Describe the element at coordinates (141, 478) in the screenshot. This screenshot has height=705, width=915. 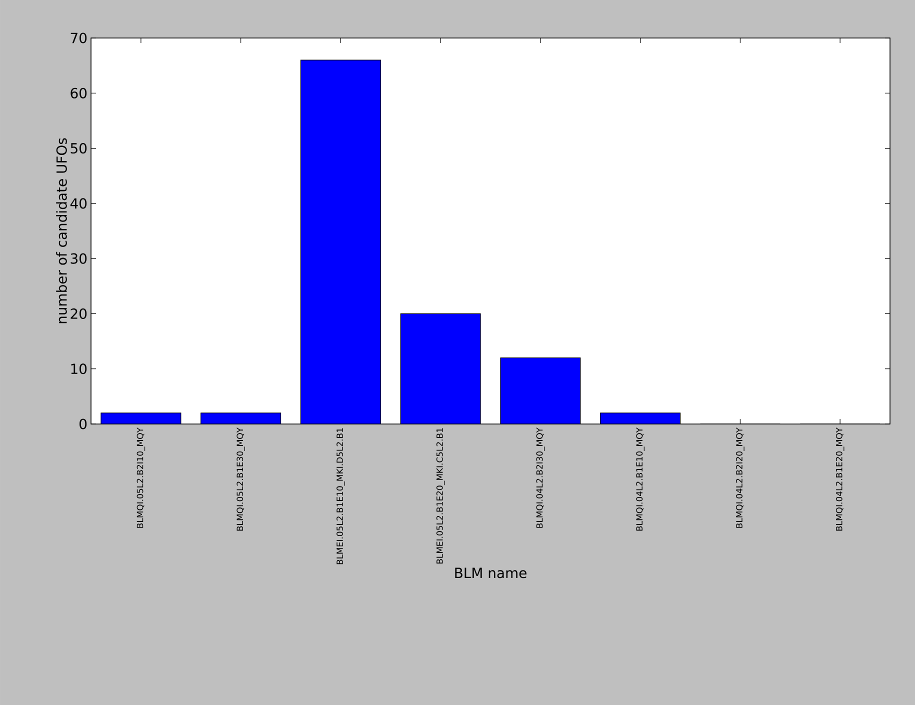
I see `x-tick-label: BLMQI.05L2.B2I10_MQY` at that location.